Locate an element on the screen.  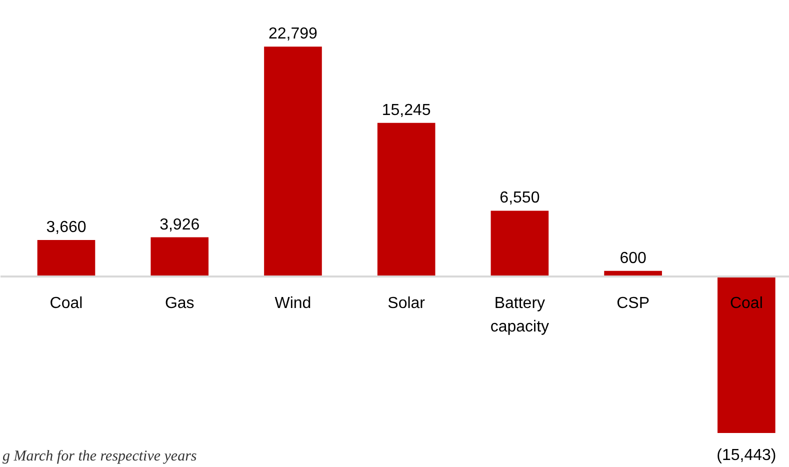
data-label: 22,799 is located at coordinates (293, 34).